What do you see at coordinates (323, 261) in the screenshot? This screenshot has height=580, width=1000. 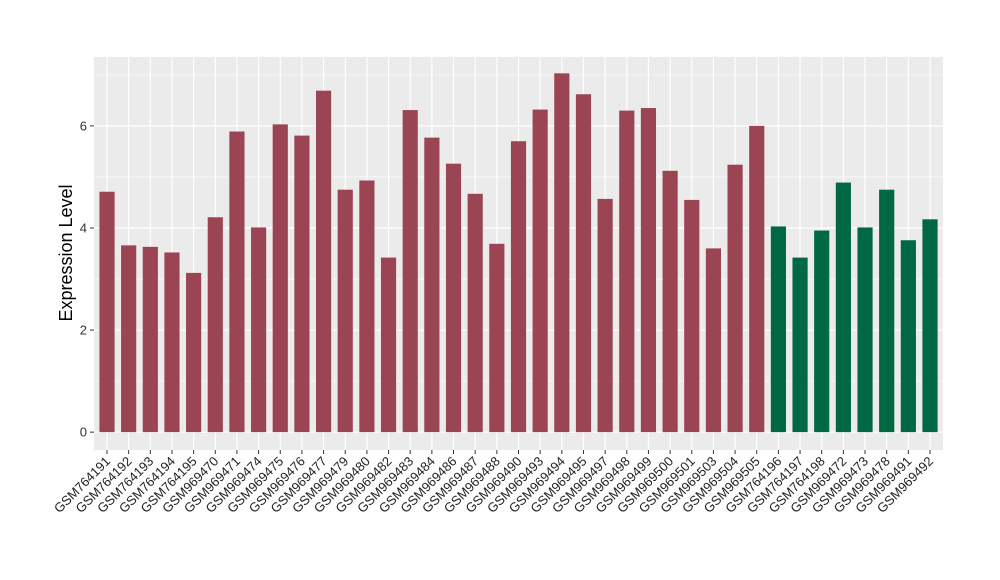 I see `bar-GSM969477` at bounding box center [323, 261].